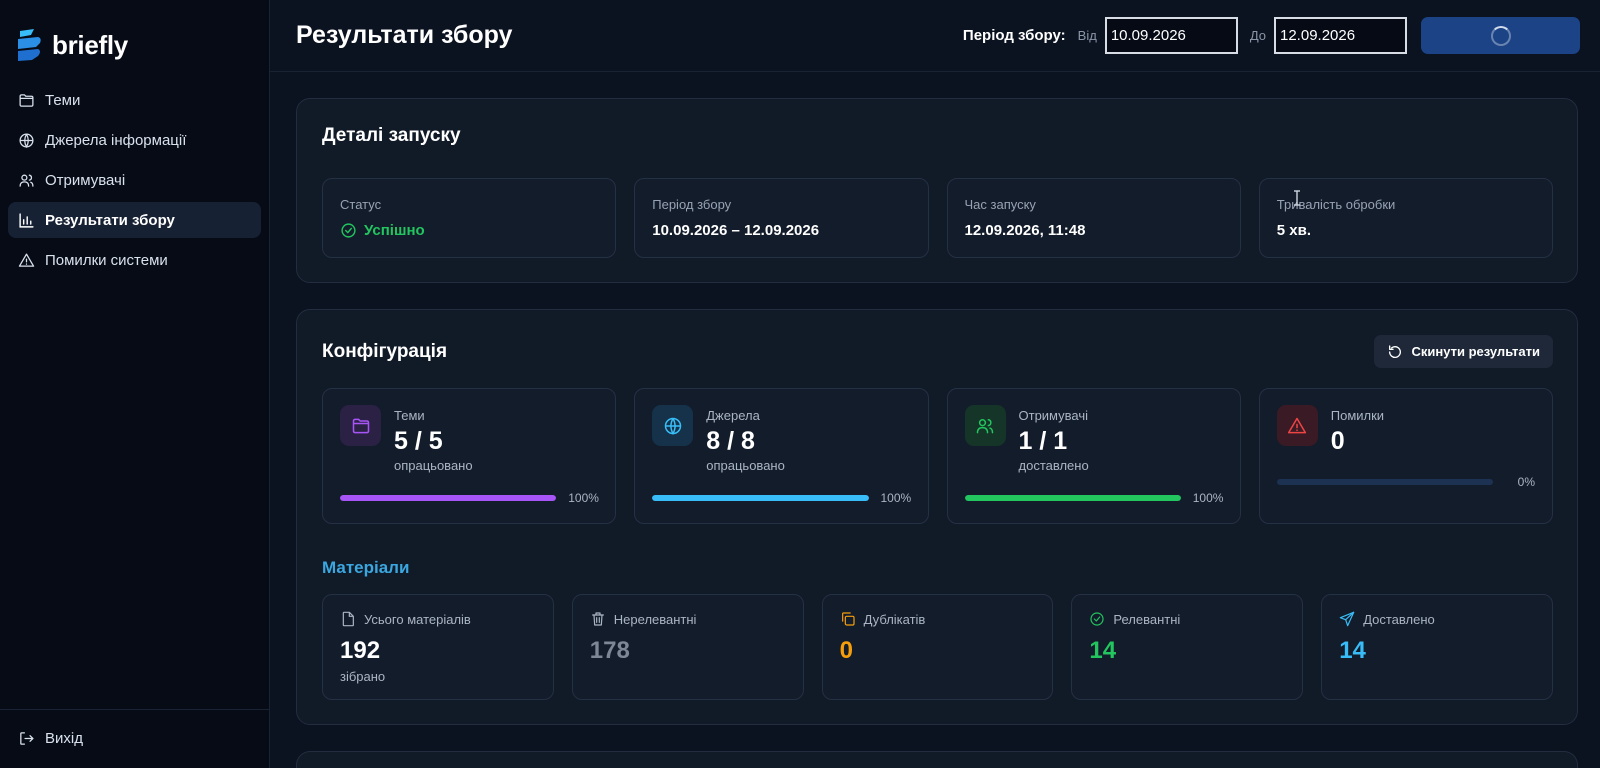 The height and width of the screenshot is (768, 1600). I want to click on stat-topics-icon-box, so click(360, 425).